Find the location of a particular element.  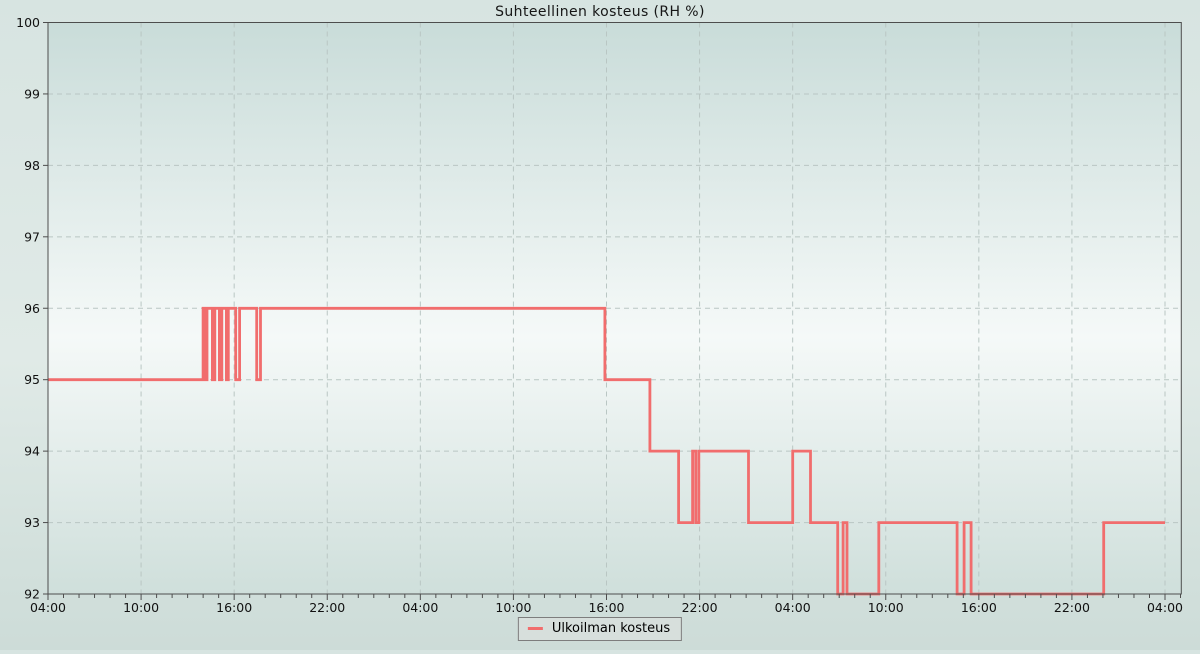

y-tick-label: 96 is located at coordinates (32, 308).